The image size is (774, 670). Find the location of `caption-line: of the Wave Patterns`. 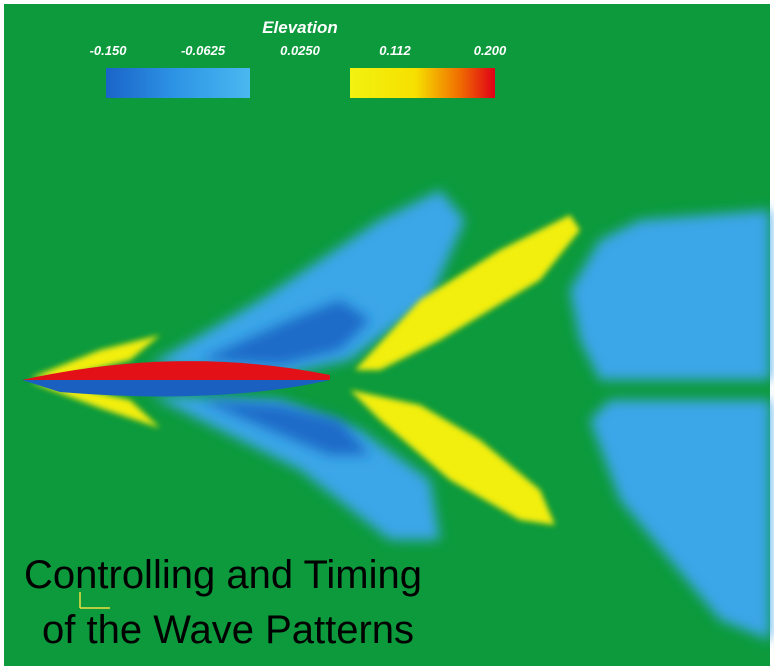

caption-line: of the Wave Patterns is located at coordinates (228, 630).